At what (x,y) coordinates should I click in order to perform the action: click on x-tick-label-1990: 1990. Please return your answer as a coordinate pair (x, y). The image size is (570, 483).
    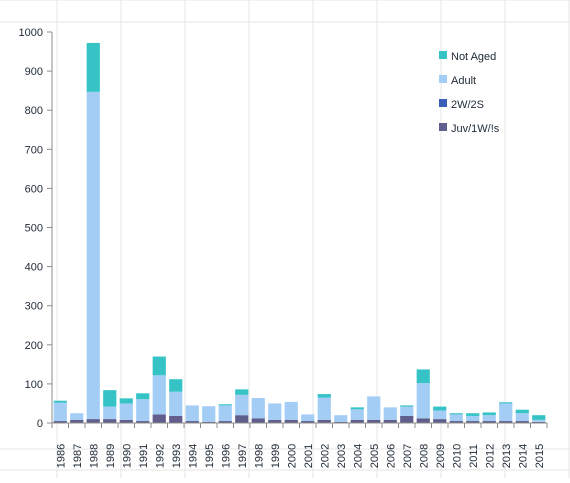
    Looking at the image, I should click on (127, 456).